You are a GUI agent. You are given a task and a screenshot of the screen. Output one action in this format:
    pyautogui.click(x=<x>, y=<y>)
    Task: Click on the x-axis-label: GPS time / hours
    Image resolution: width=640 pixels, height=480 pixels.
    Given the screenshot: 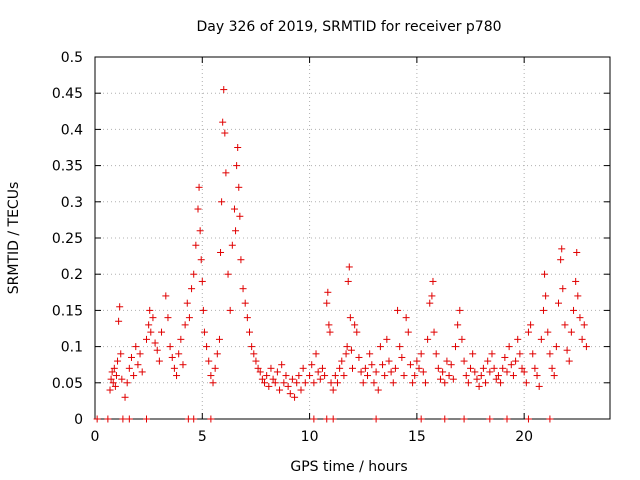 What is the action you would take?
    pyautogui.click(x=348, y=467)
    